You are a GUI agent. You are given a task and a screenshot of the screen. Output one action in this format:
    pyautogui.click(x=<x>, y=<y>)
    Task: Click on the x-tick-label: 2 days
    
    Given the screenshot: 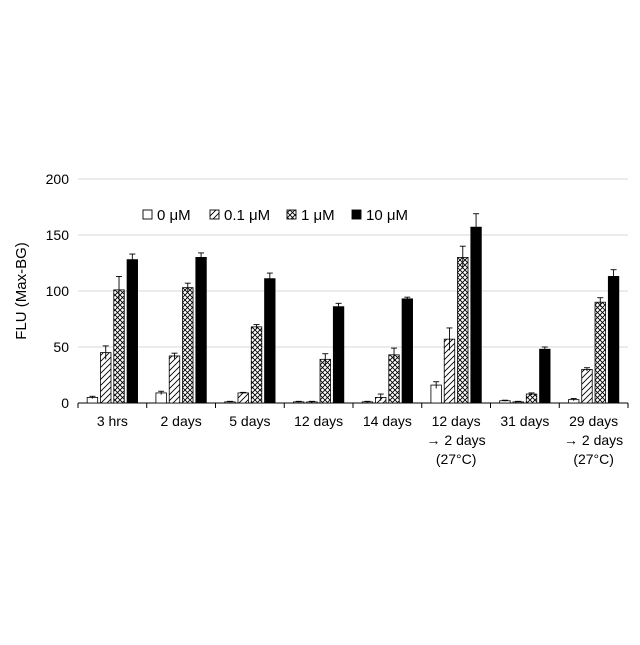 What is the action you would take?
    pyautogui.click(x=181, y=421)
    